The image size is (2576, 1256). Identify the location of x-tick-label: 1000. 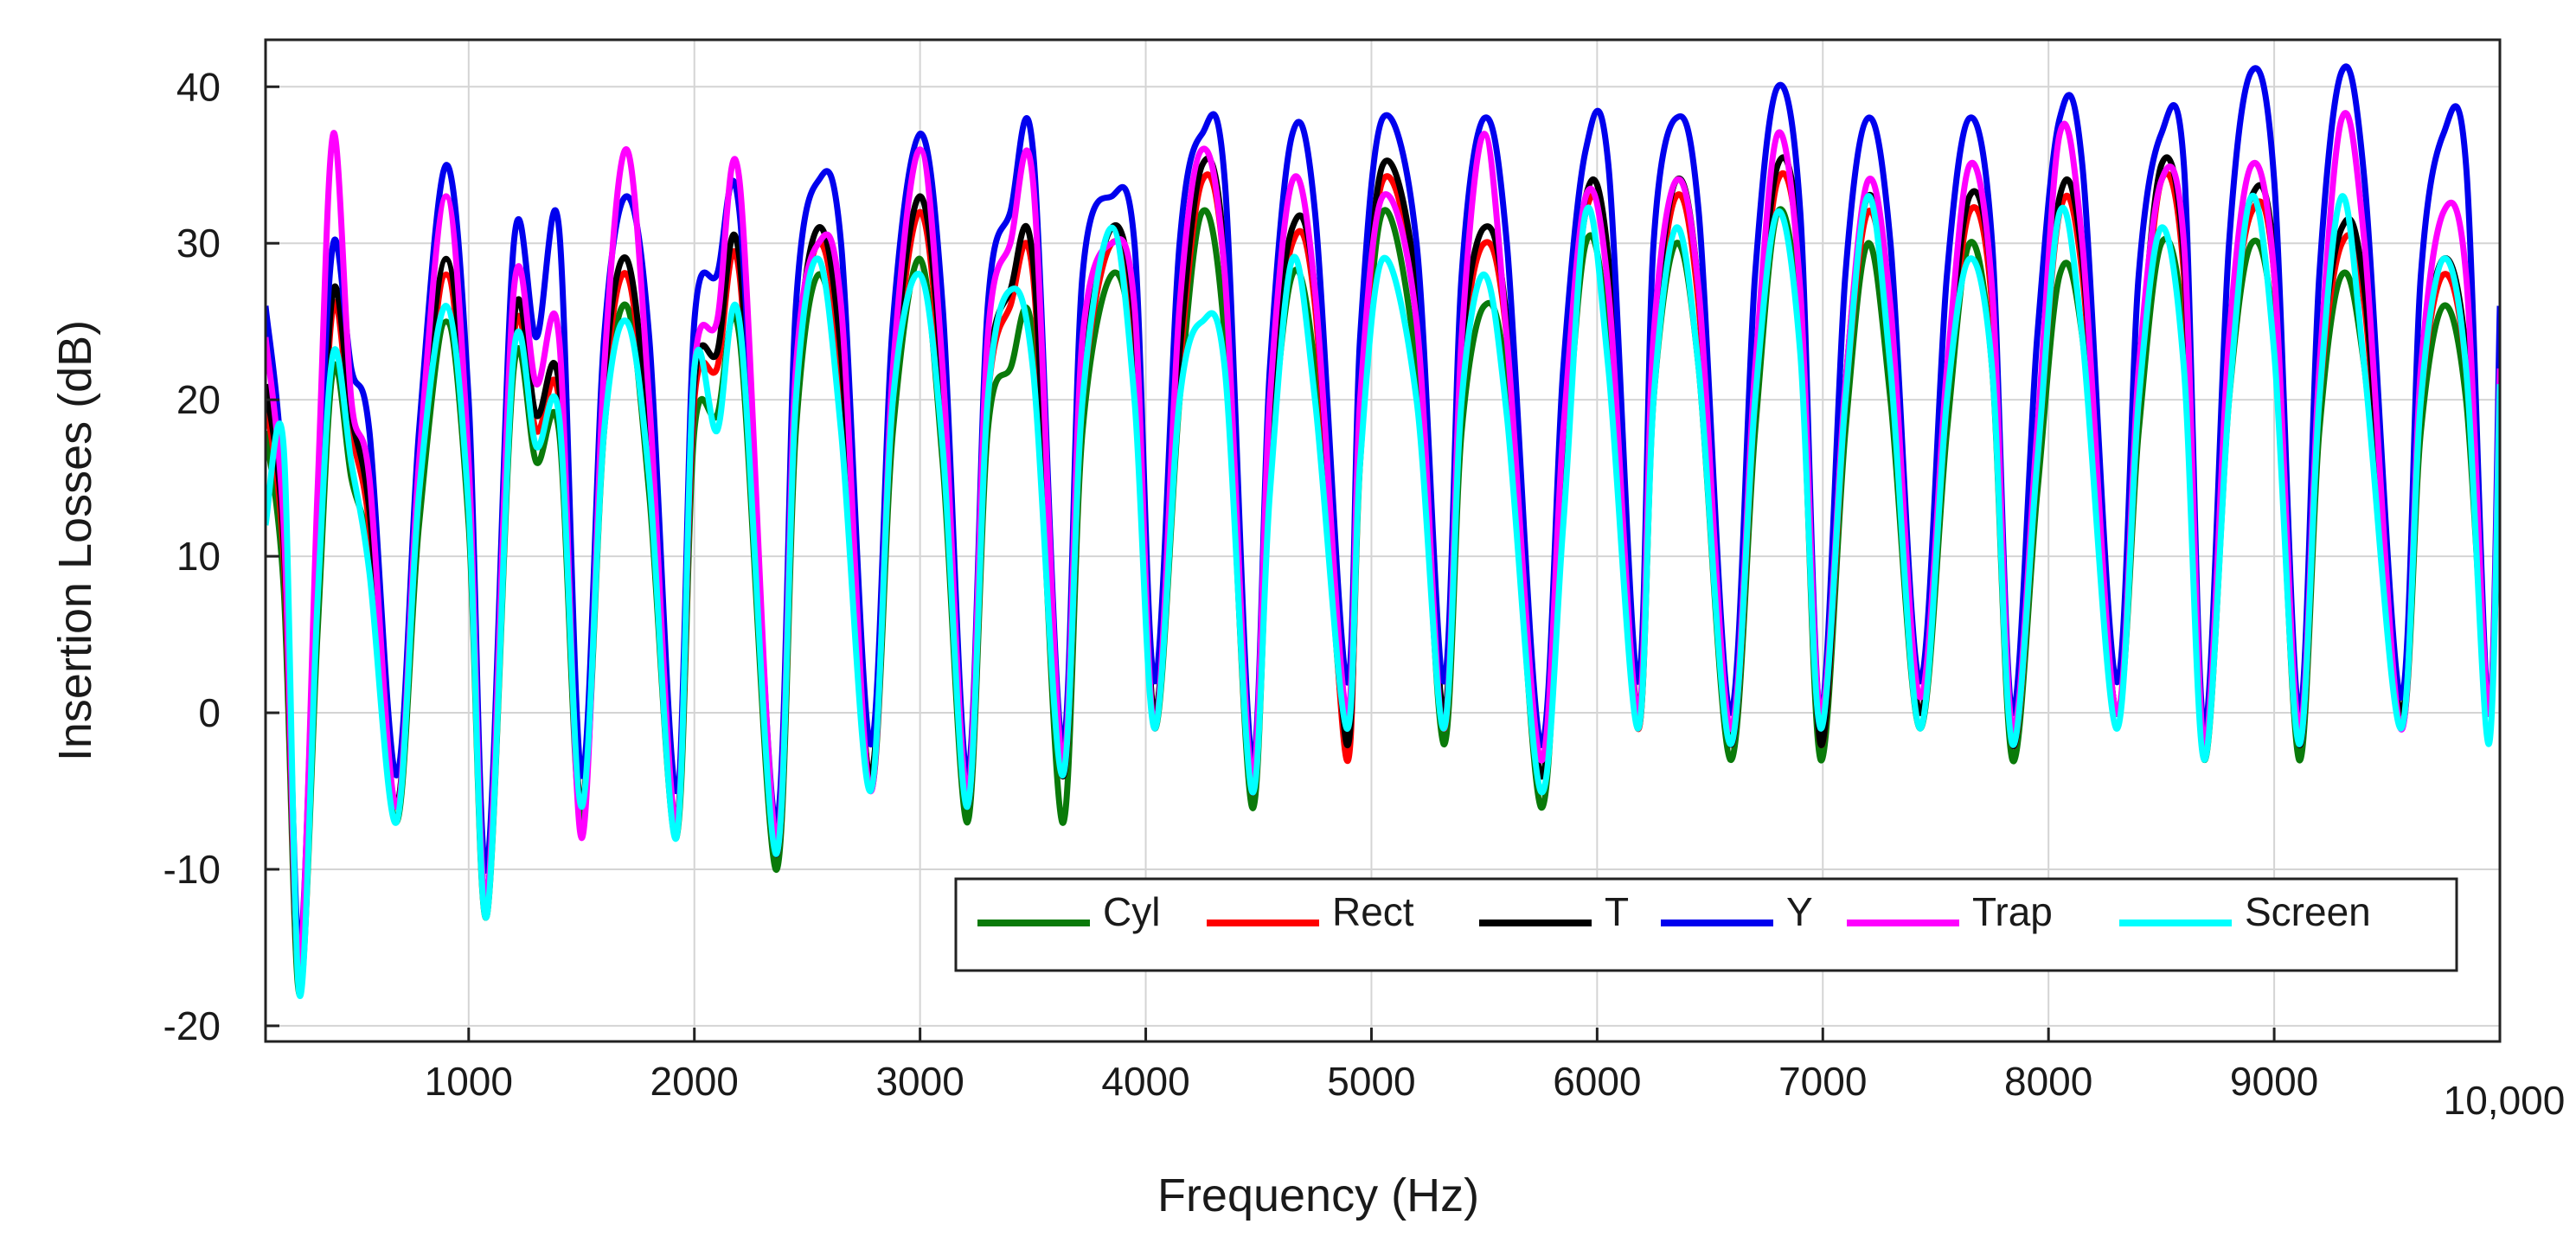
(469, 1081).